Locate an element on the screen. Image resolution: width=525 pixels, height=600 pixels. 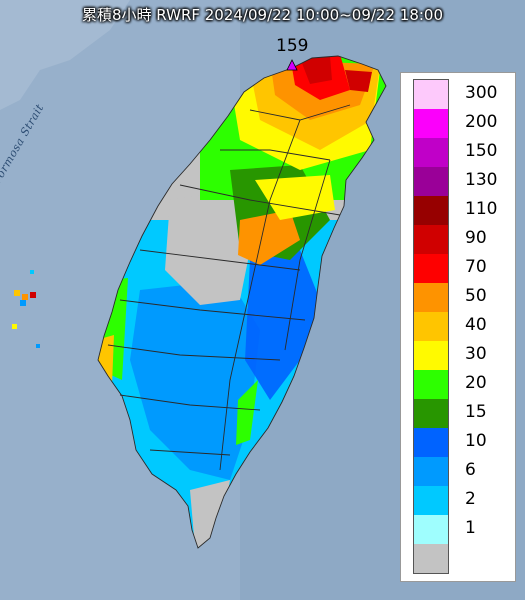
max-value-label: 159 is located at coordinates (292, 46).